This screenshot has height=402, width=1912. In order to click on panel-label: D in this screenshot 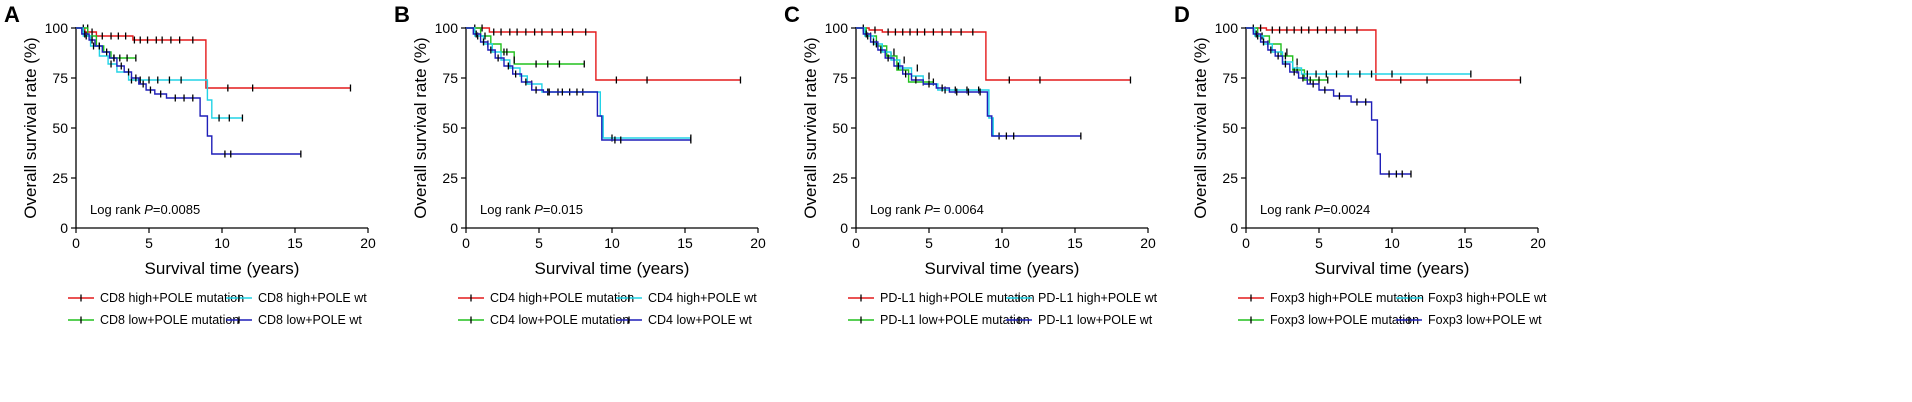, I will do `click(1182, 14)`.